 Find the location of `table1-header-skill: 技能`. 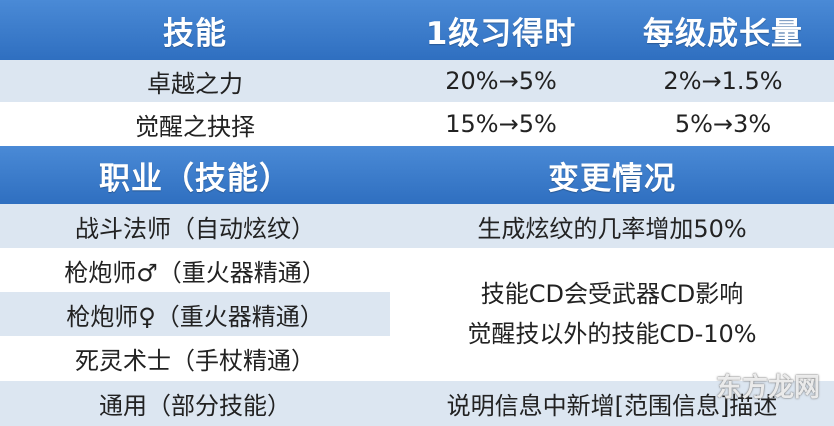

table1-header-skill: 技能 is located at coordinates (195, 33).